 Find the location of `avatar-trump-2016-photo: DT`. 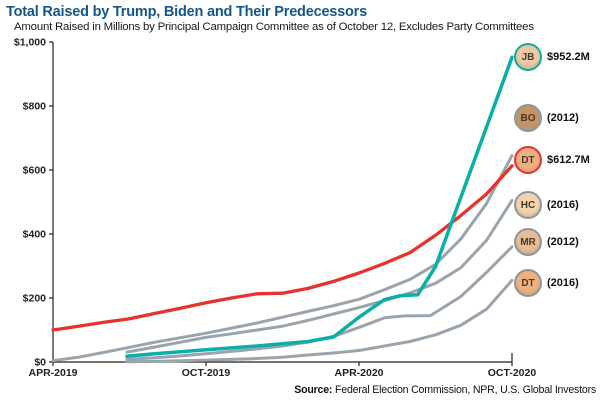

avatar-trump-2016-photo: DT is located at coordinates (528, 283).